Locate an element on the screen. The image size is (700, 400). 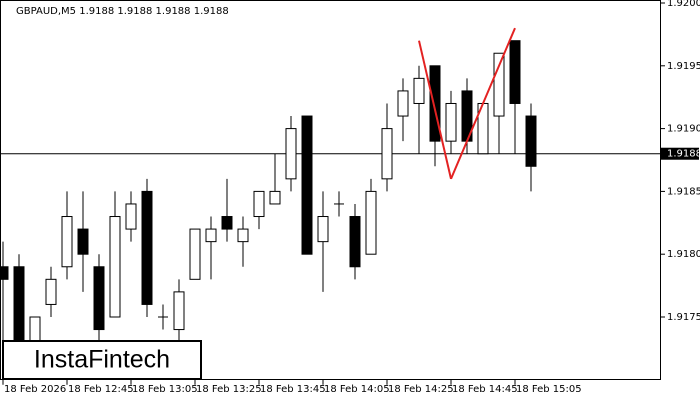
watermark-box is located at coordinates (102, 360).